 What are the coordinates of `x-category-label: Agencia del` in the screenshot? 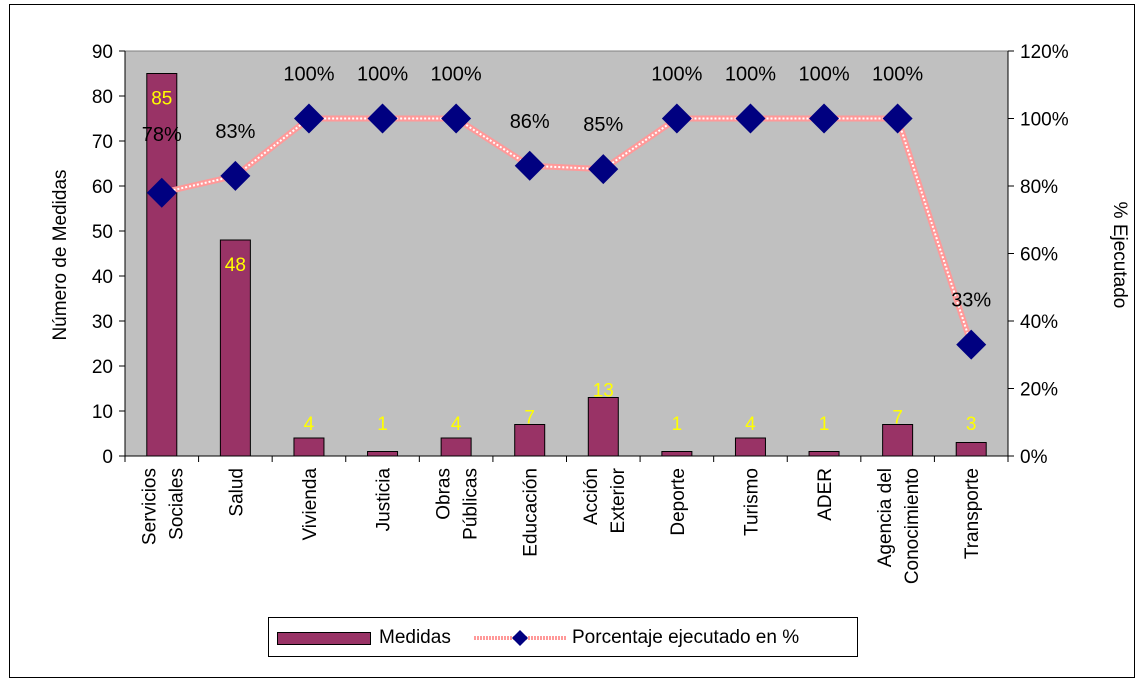 It's located at (885, 517).